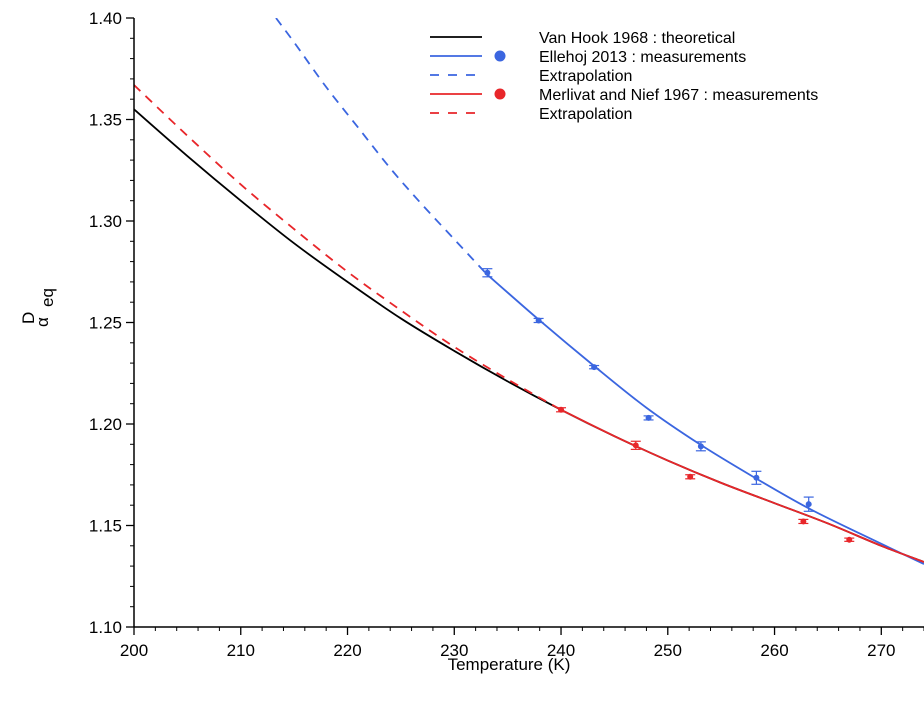 The image size is (924, 711). What do you see at coordinates (668, 650) in the screenshot?
I see `x-tick-label: 250` at bounding box center [668, 650].